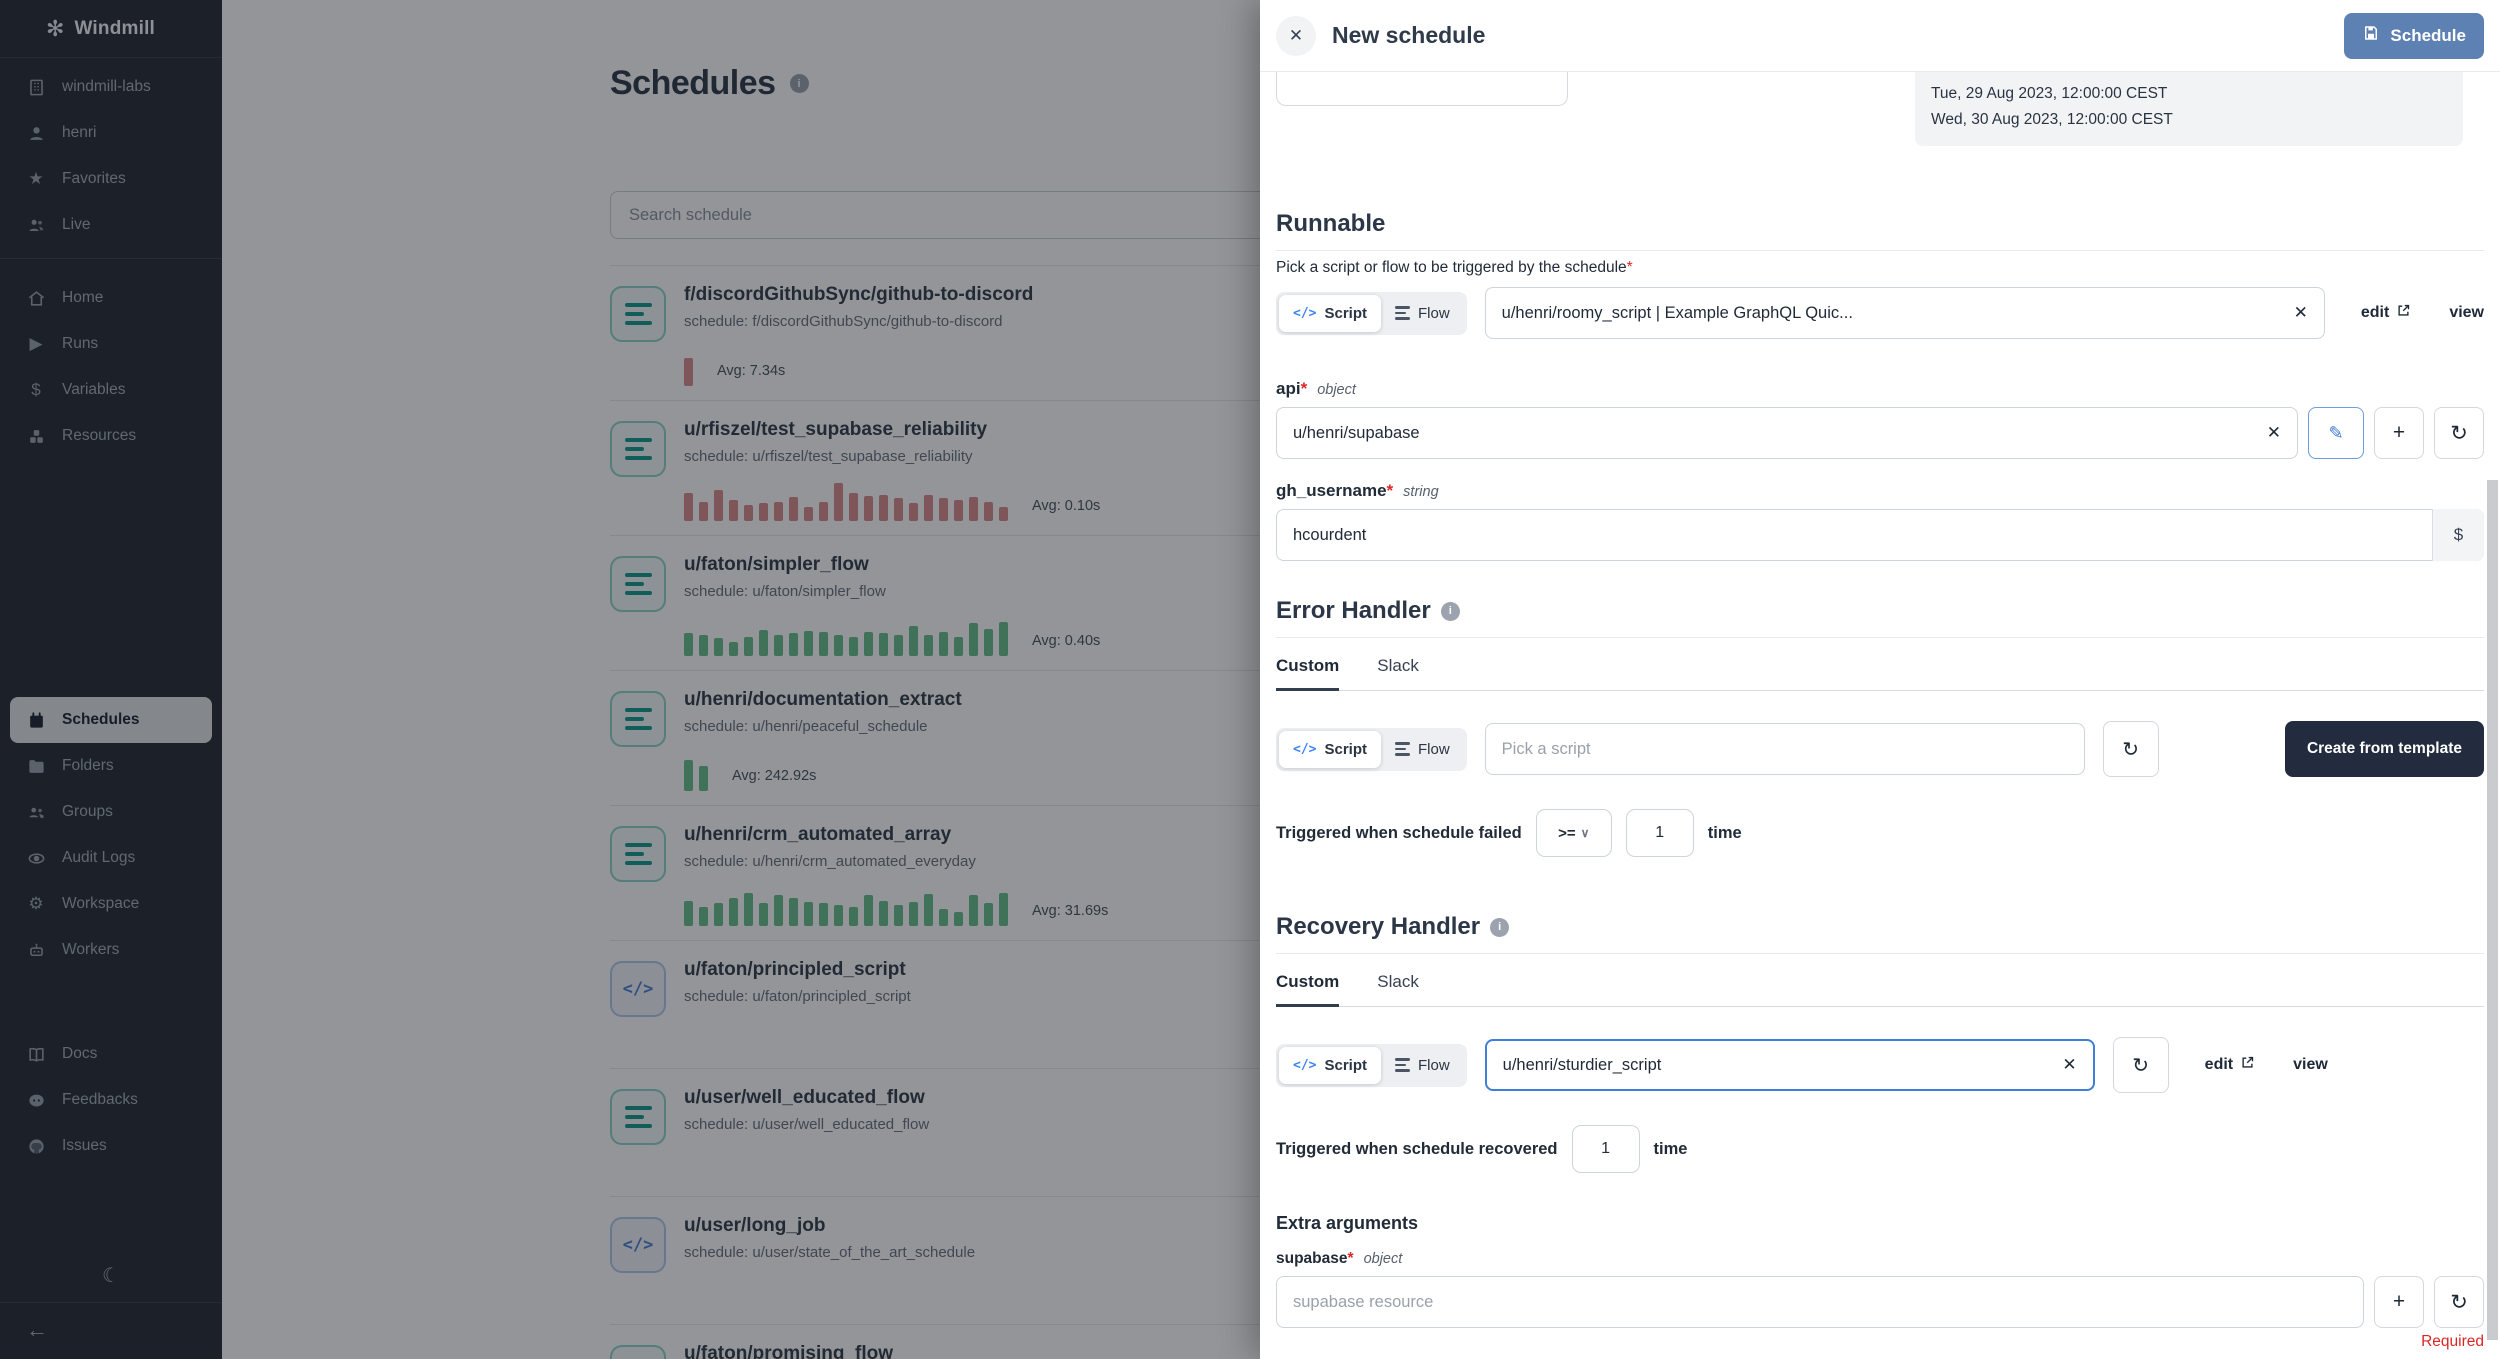  I want to click on trigger-recovered-label: Triggered when schedule recovered, so click(1417, 1148).